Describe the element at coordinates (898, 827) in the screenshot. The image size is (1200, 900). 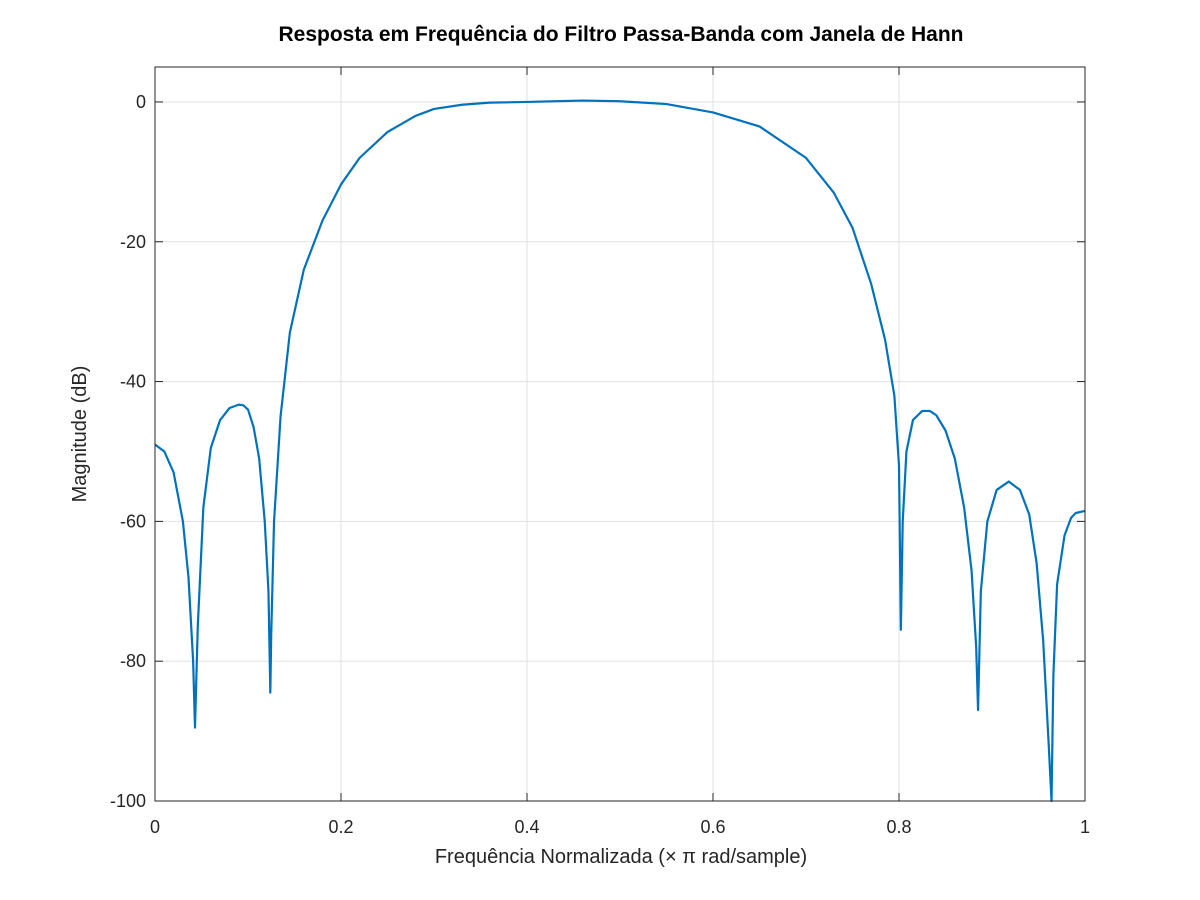
I see `x-tick-label: 0.8` at that location.